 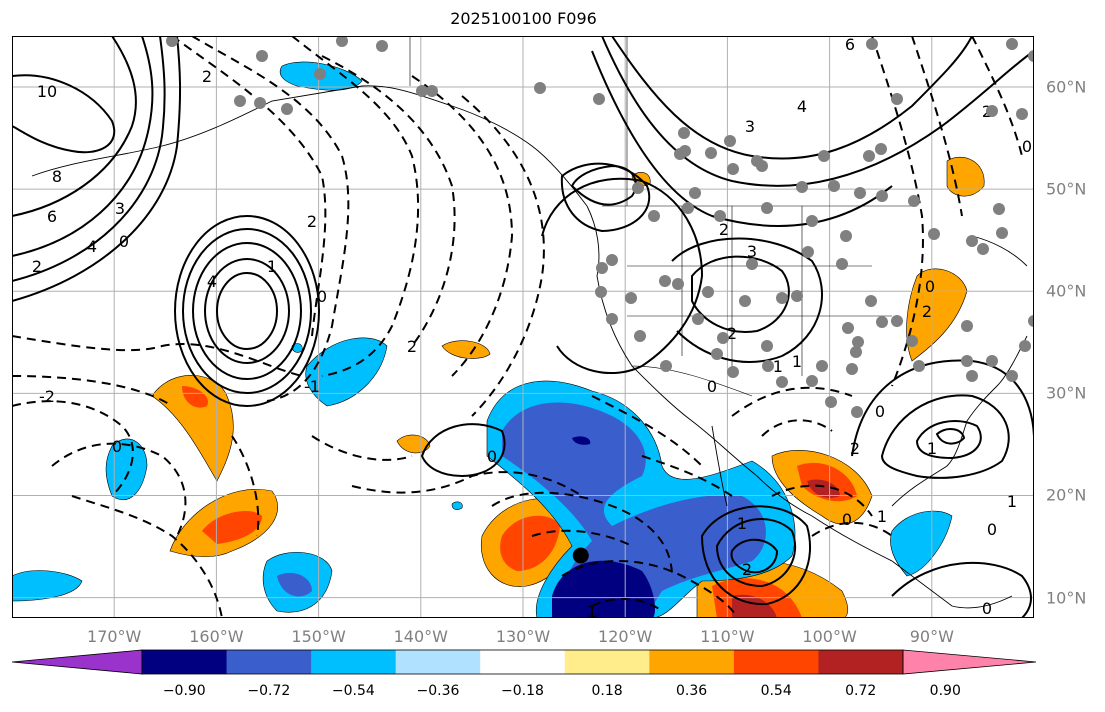 What do you see at coordinates (216, 636) in the screenshot?
I see `lon-label: 160°W` at bounding box center [216, 636].